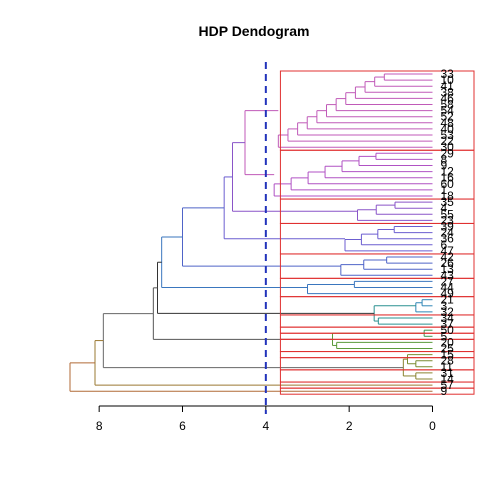  What do you see at coordinates (448, 135) in the screenshot?
I see `leaf-label: 53` at bounding box center [448, 135].